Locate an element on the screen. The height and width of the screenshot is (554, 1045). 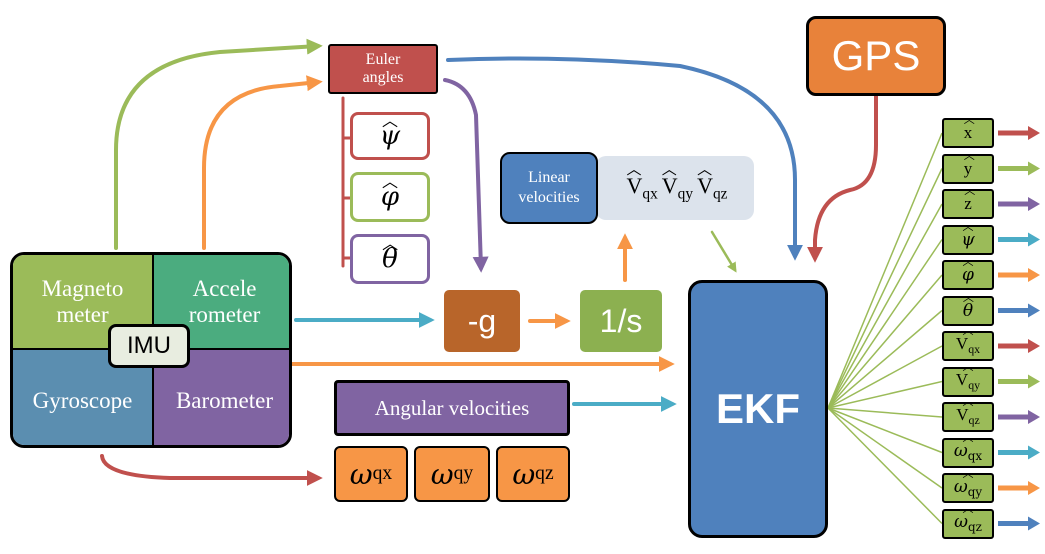
output-box-3: ψ ︿ is located at coordinates (968, 237).